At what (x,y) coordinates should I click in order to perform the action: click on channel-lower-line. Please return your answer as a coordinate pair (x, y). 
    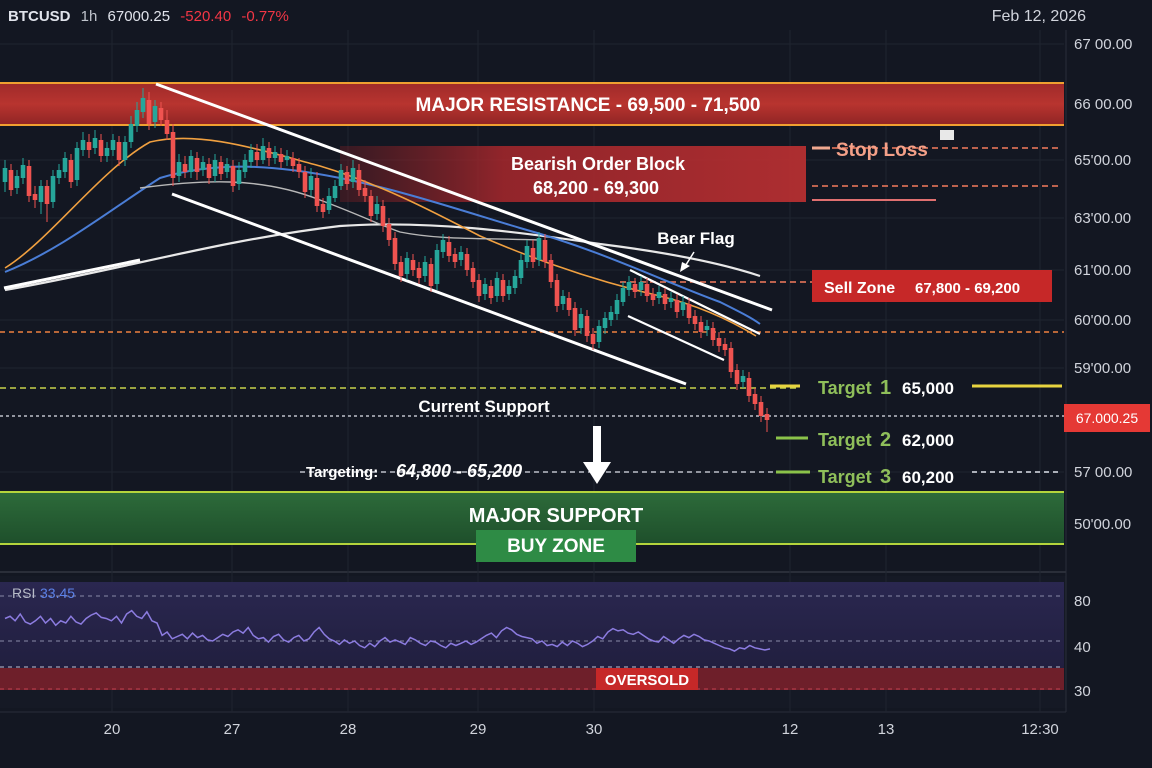
    Looking at the image, I should click on (429, 289).